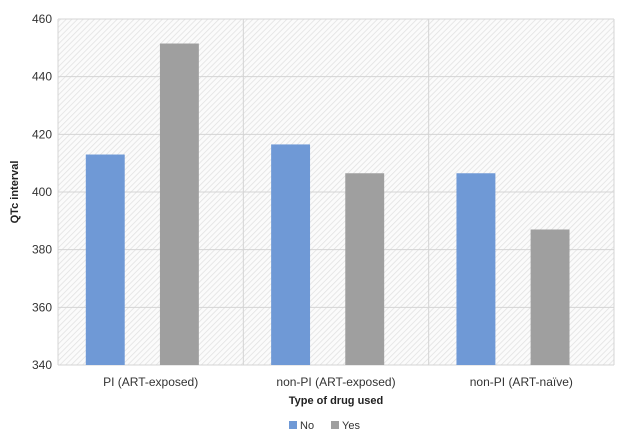 Image resolution: width=626 pixels, height=438 pixels. Describe the element at coordinates (42, 365) in the screenshot. I see `y-tick-label-340: 340` at that location.